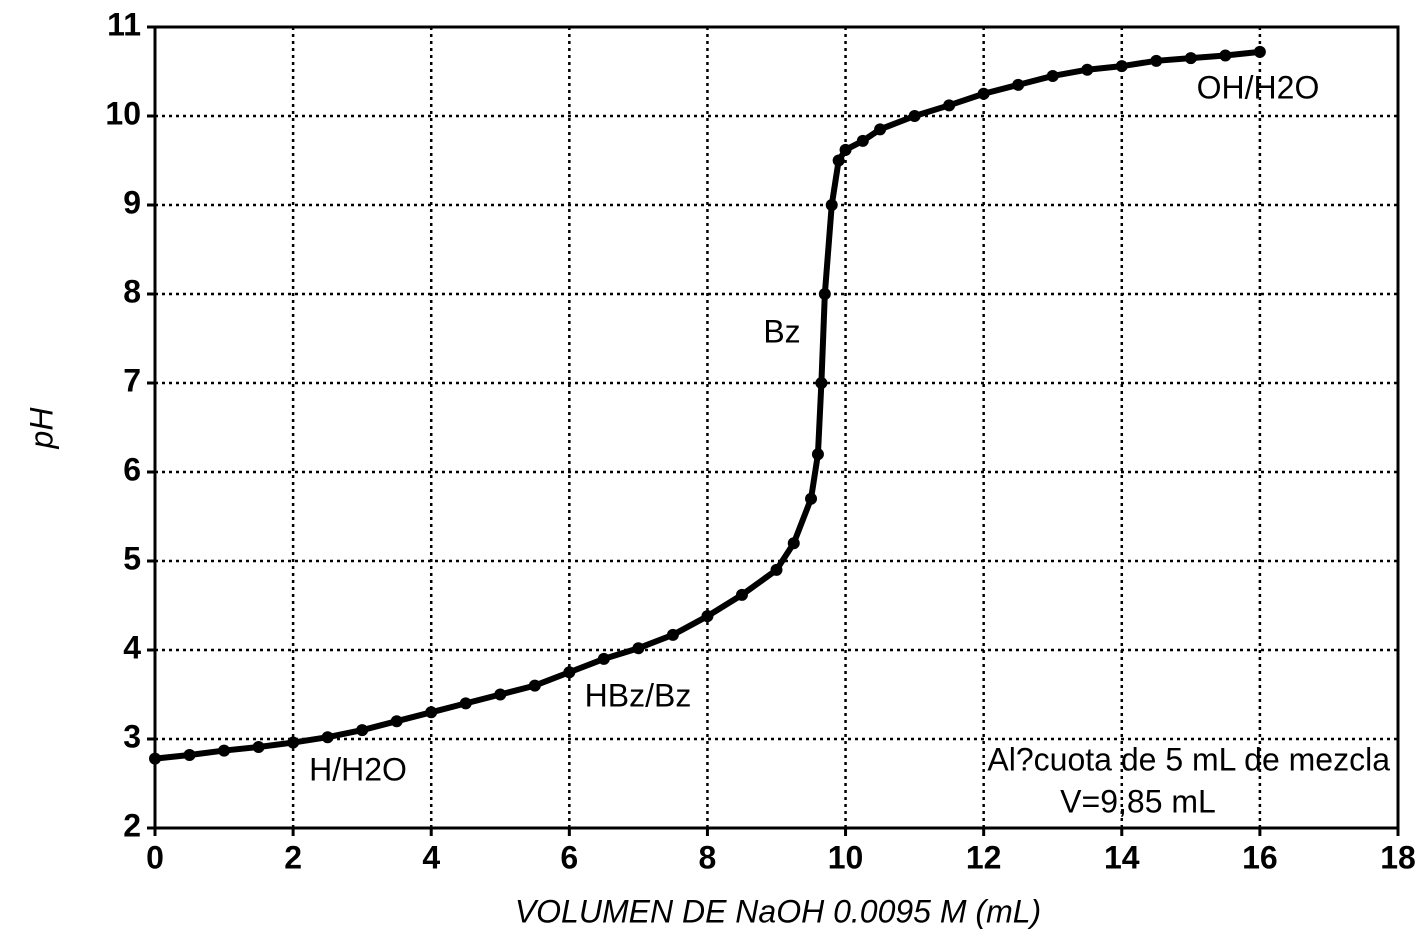  Describe the element at coordinates (132, 380) in the screenshot. I see `y-tick-label: 7` at that location.